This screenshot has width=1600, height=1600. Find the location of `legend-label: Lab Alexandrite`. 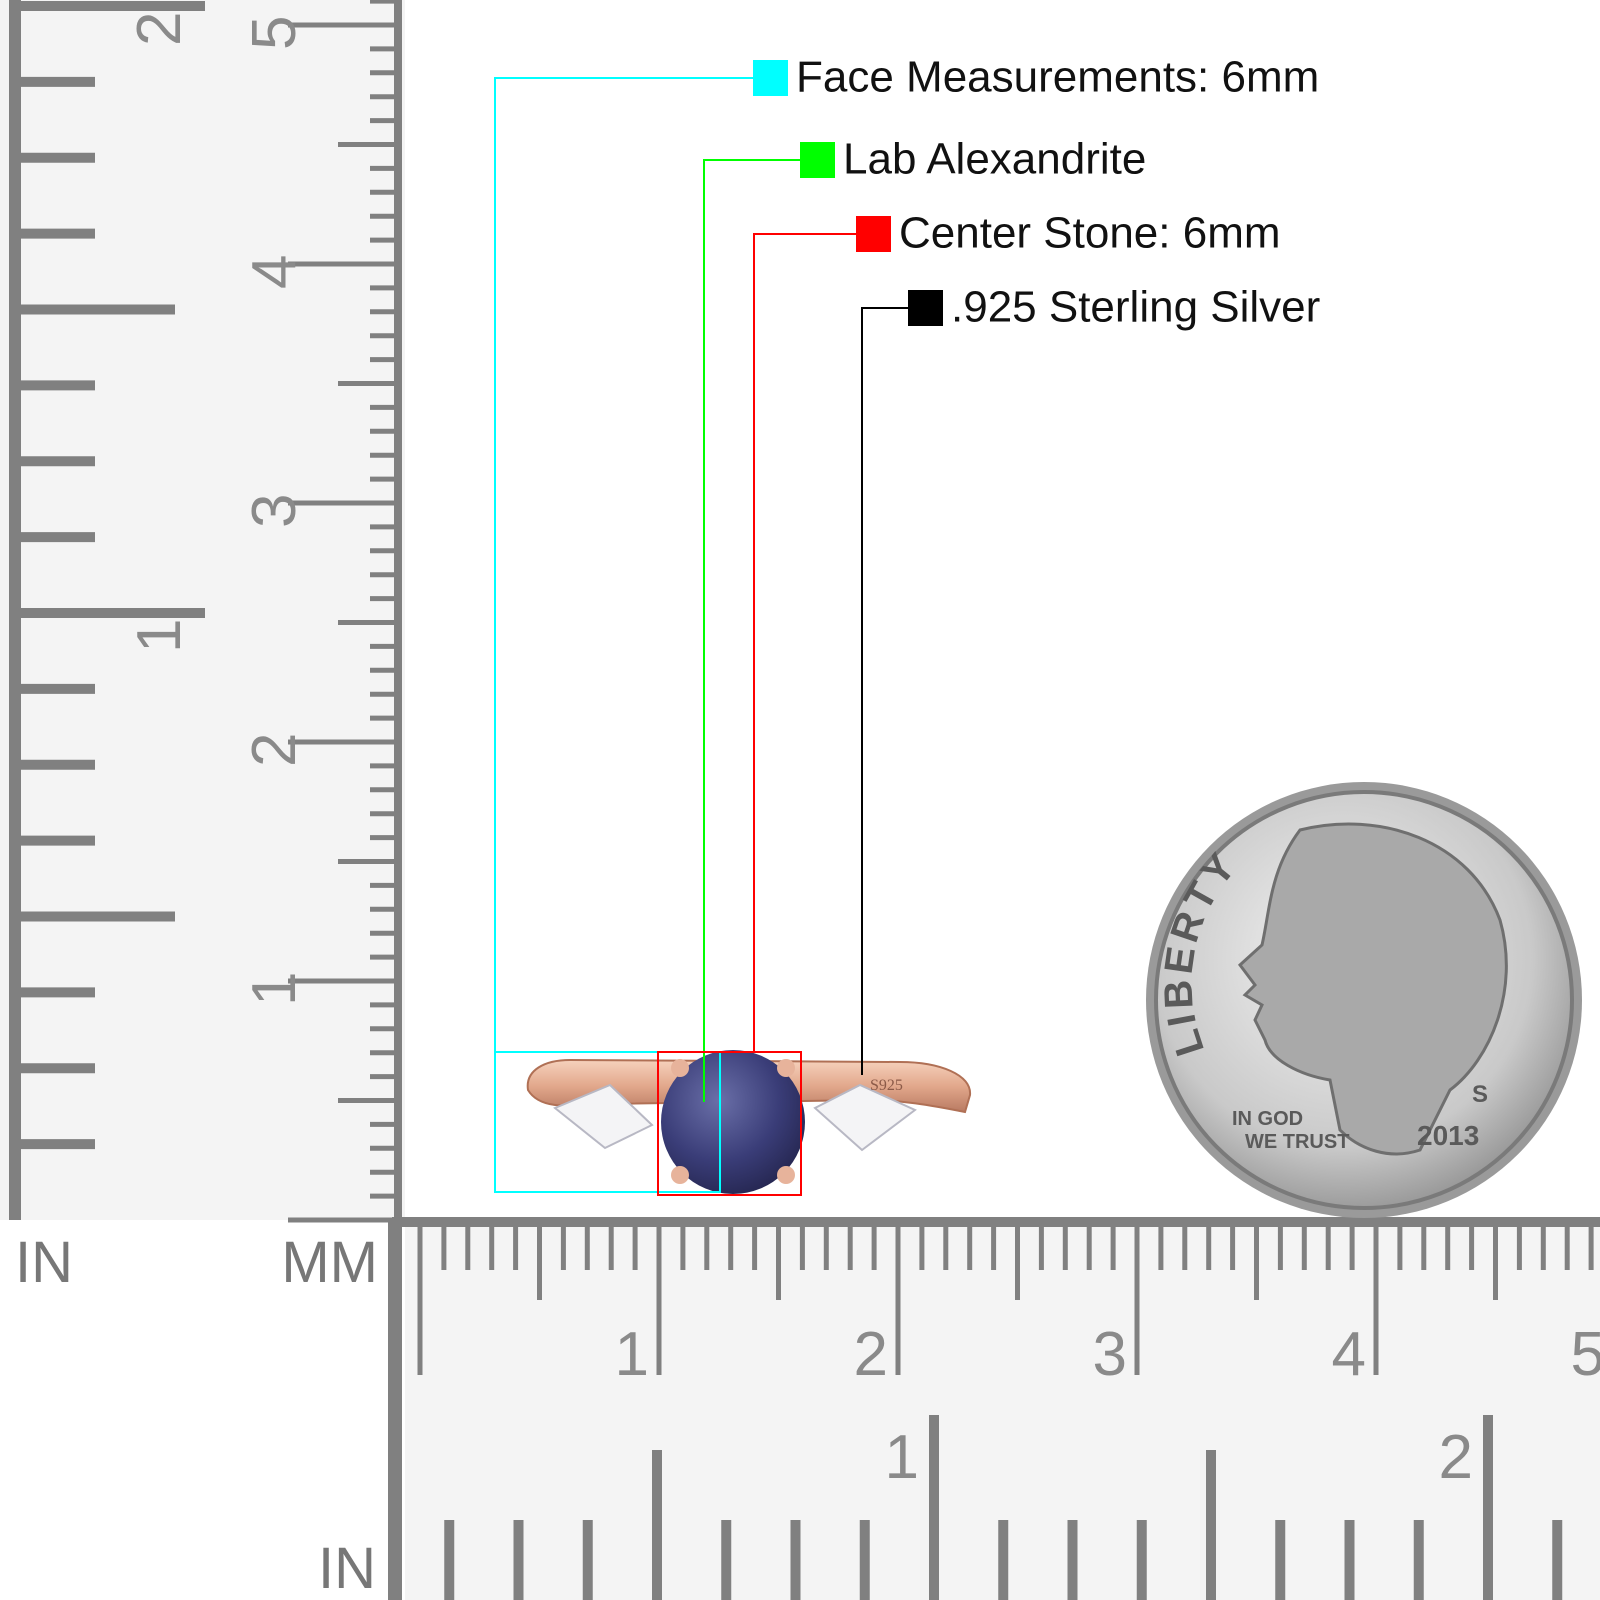

legend-label: Lab Alexandrite is located at coordinates (994, 159).